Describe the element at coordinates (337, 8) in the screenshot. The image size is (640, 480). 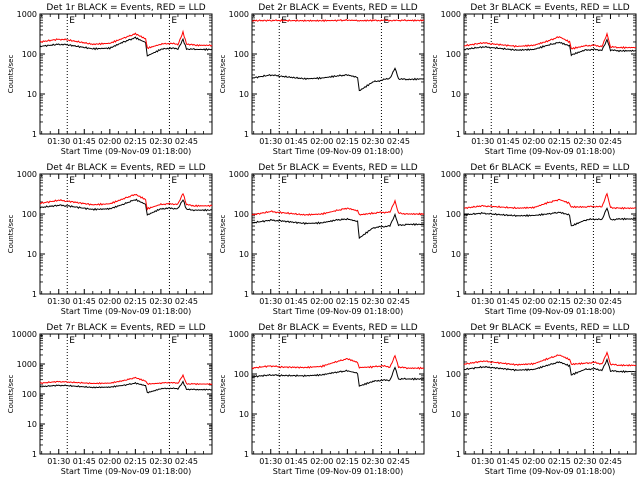
I see `chart-title: Det 2r BLACK = Events, RED = LLD` at that location.